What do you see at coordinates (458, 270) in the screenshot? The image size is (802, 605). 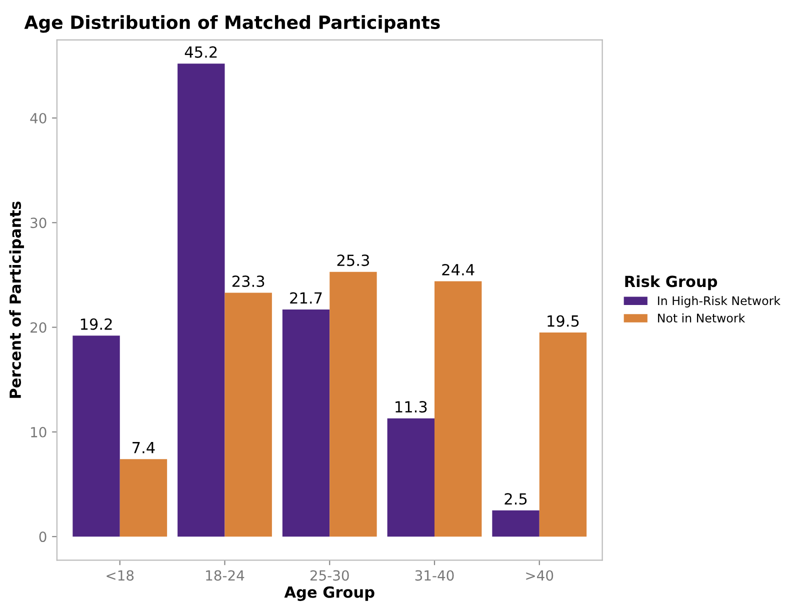 I see `data-label: 24.4` at bounding box center [458, 270].